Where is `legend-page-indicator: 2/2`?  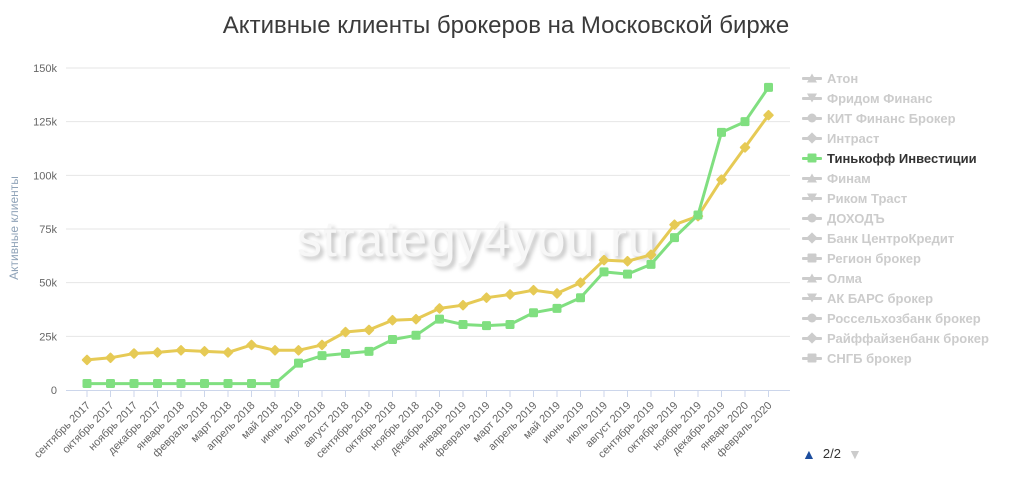 legend-page-indicator: 2/2 is located at coordinates (831, 453).